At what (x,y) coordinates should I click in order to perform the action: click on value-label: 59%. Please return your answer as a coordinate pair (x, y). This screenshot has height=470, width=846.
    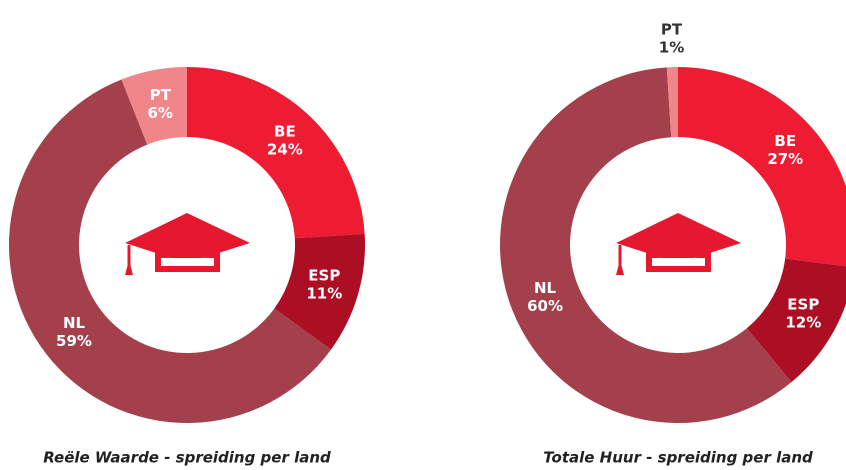
    Looking at the image, I should click on (74, 341).